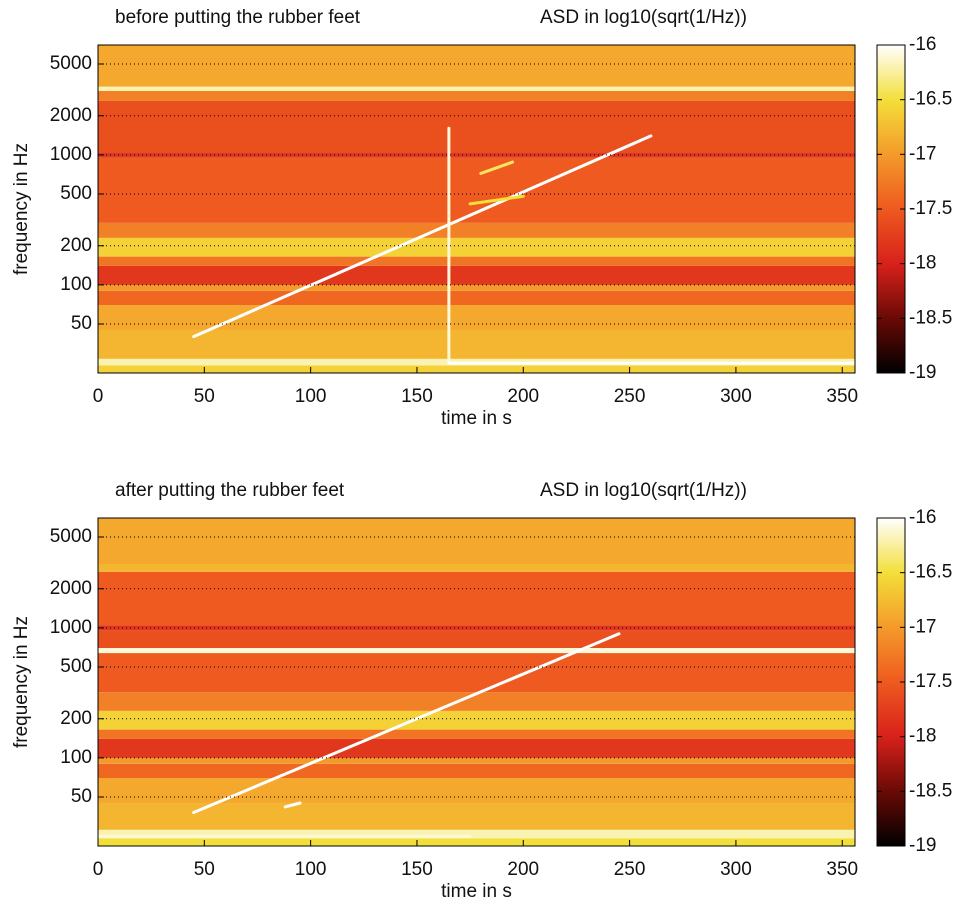 The width and height of the screenshot is (966, 909). Describe the element at coordinates (238, 17) in the screenshot. I see `chart-title: before putting the rubber feet` at that location.